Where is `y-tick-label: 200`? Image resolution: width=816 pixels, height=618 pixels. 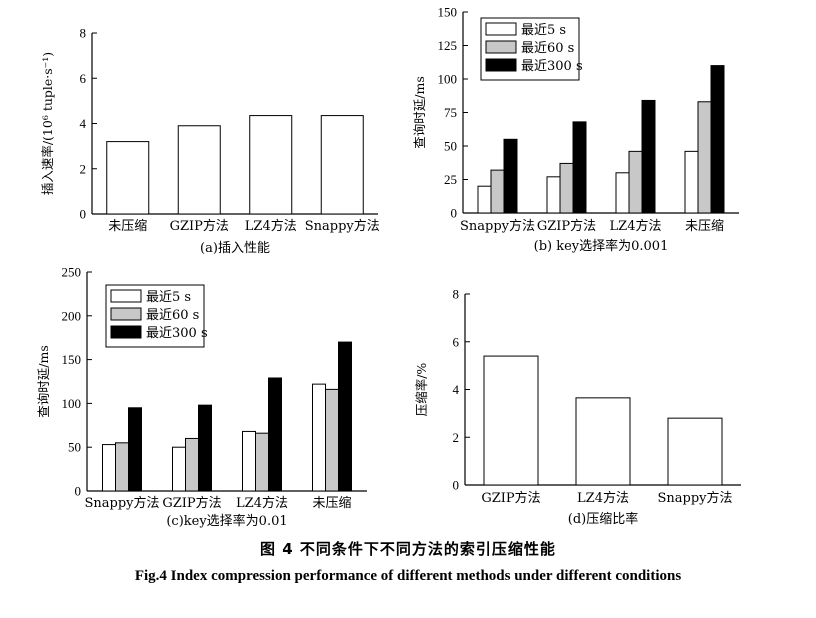 y-tick-label: 200 is located at coordinates (72, 315).